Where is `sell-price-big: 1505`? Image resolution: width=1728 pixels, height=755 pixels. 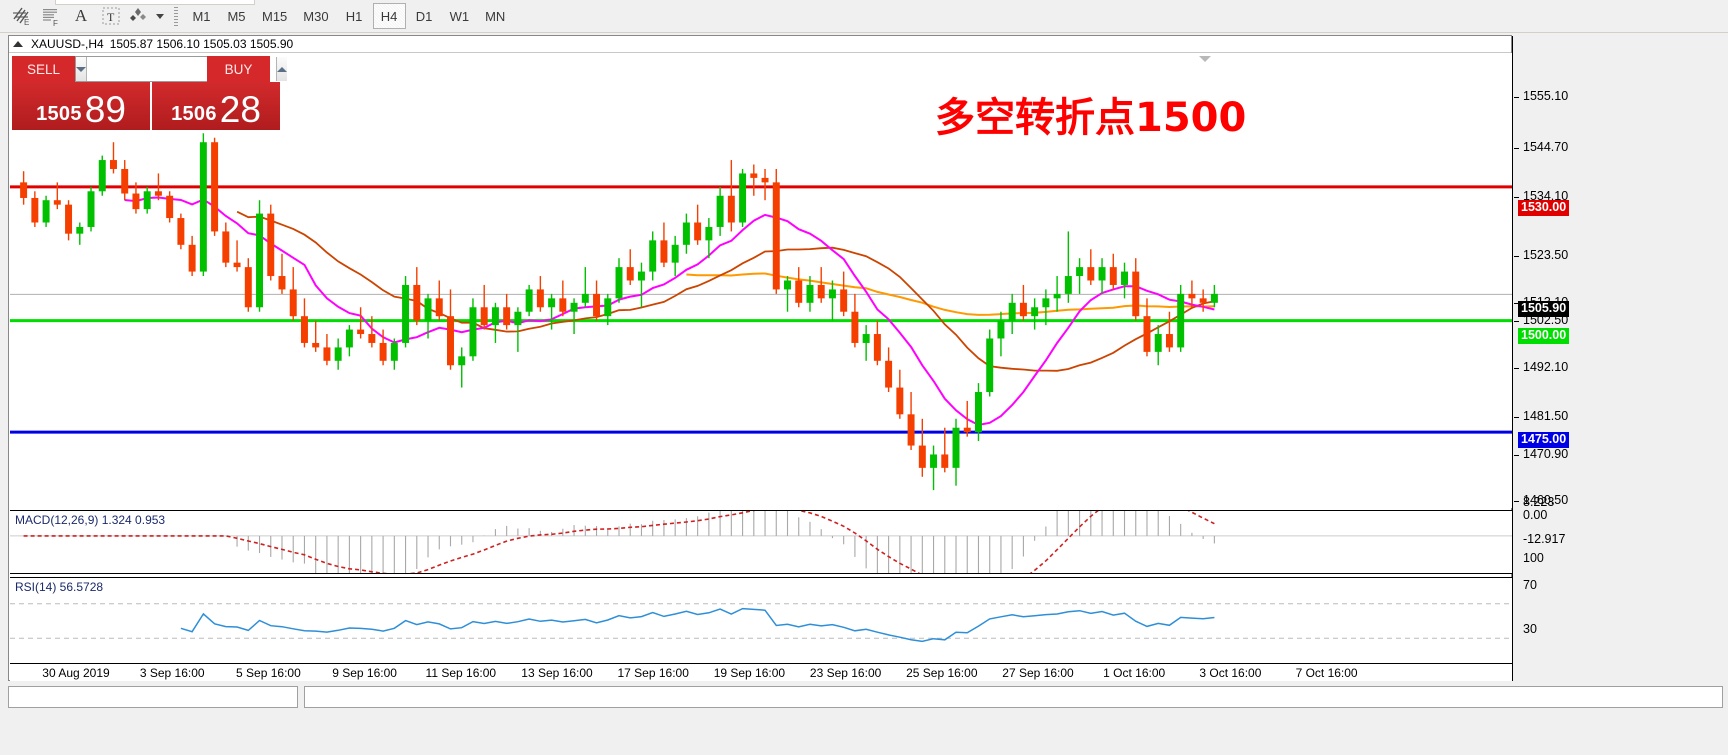
sell-price-big: 1505 is located at coordinates (59, 114).